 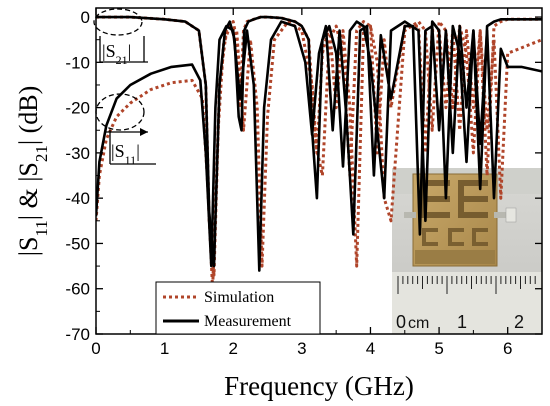 I want to click on s11-annotation: |S11|, so click(x=125, y=130).